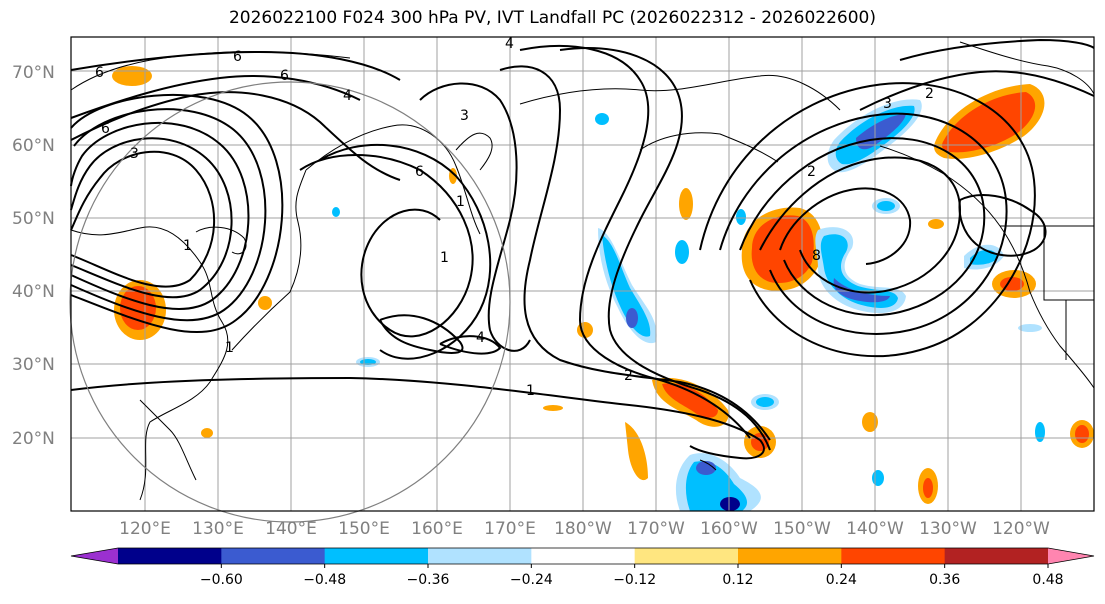 The width and height of the screenshot is (1105, 604). I want to click on lon-label: 140°W, so click(875, 529).